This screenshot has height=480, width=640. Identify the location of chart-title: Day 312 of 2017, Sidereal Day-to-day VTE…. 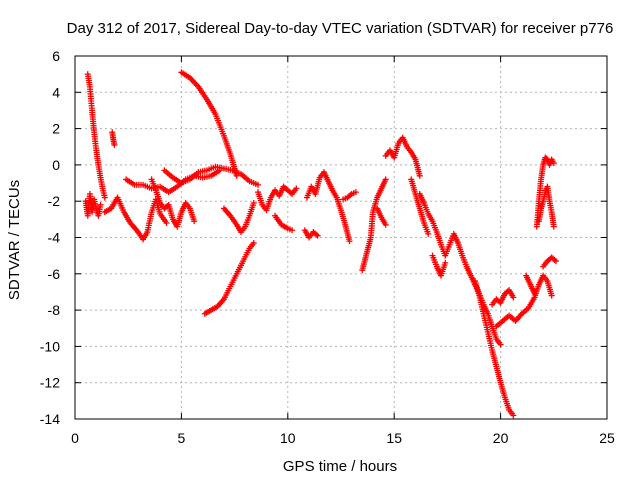
(340, 28).